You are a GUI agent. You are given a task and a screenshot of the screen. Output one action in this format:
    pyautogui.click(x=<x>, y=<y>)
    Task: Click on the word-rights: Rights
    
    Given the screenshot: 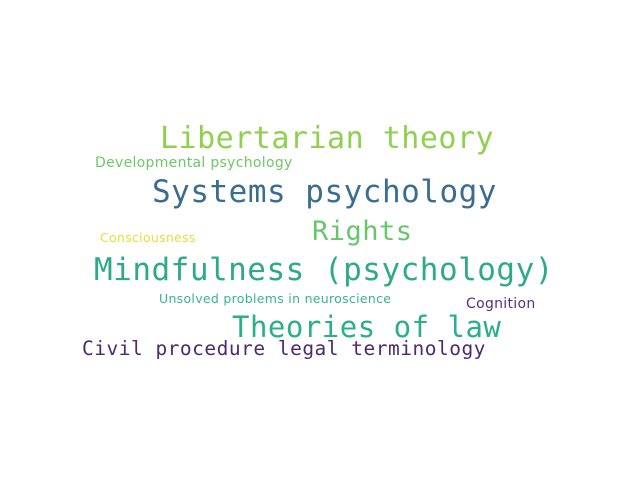 What is the action you would take?
    pyautogui.click(x=362, y=231)
    